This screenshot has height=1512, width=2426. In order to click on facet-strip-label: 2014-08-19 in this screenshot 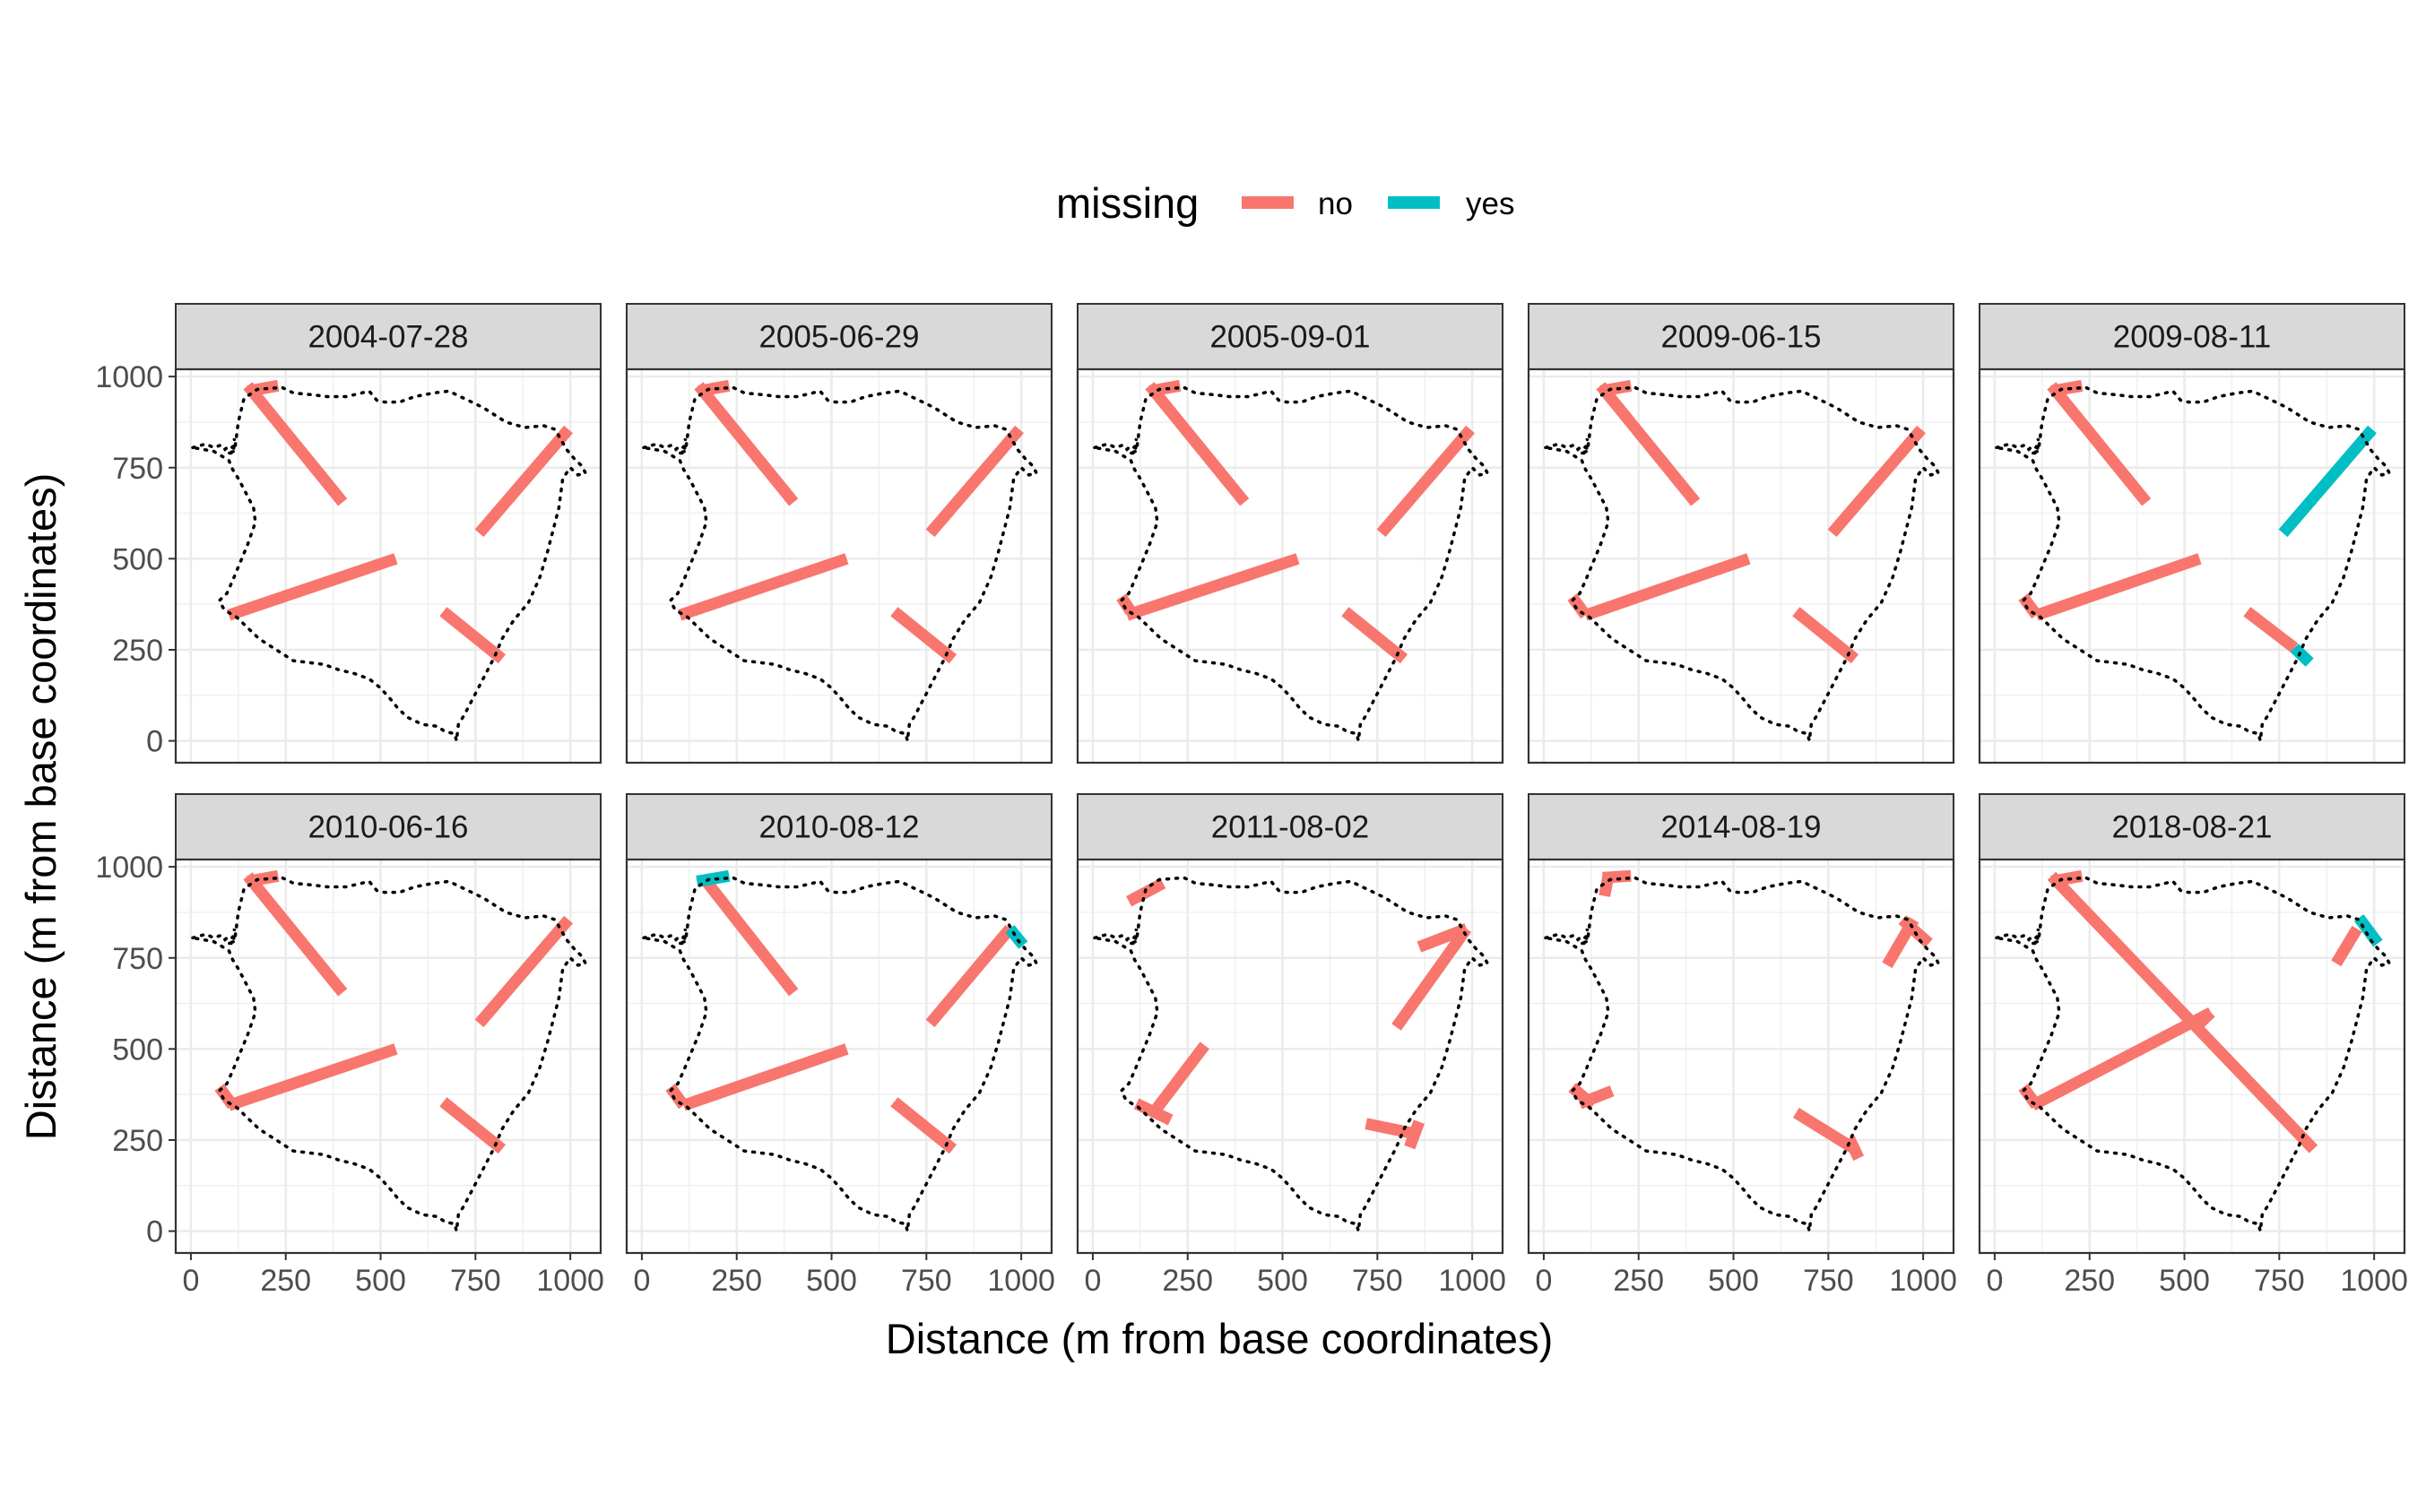, I will do `click(1740, 827)`.